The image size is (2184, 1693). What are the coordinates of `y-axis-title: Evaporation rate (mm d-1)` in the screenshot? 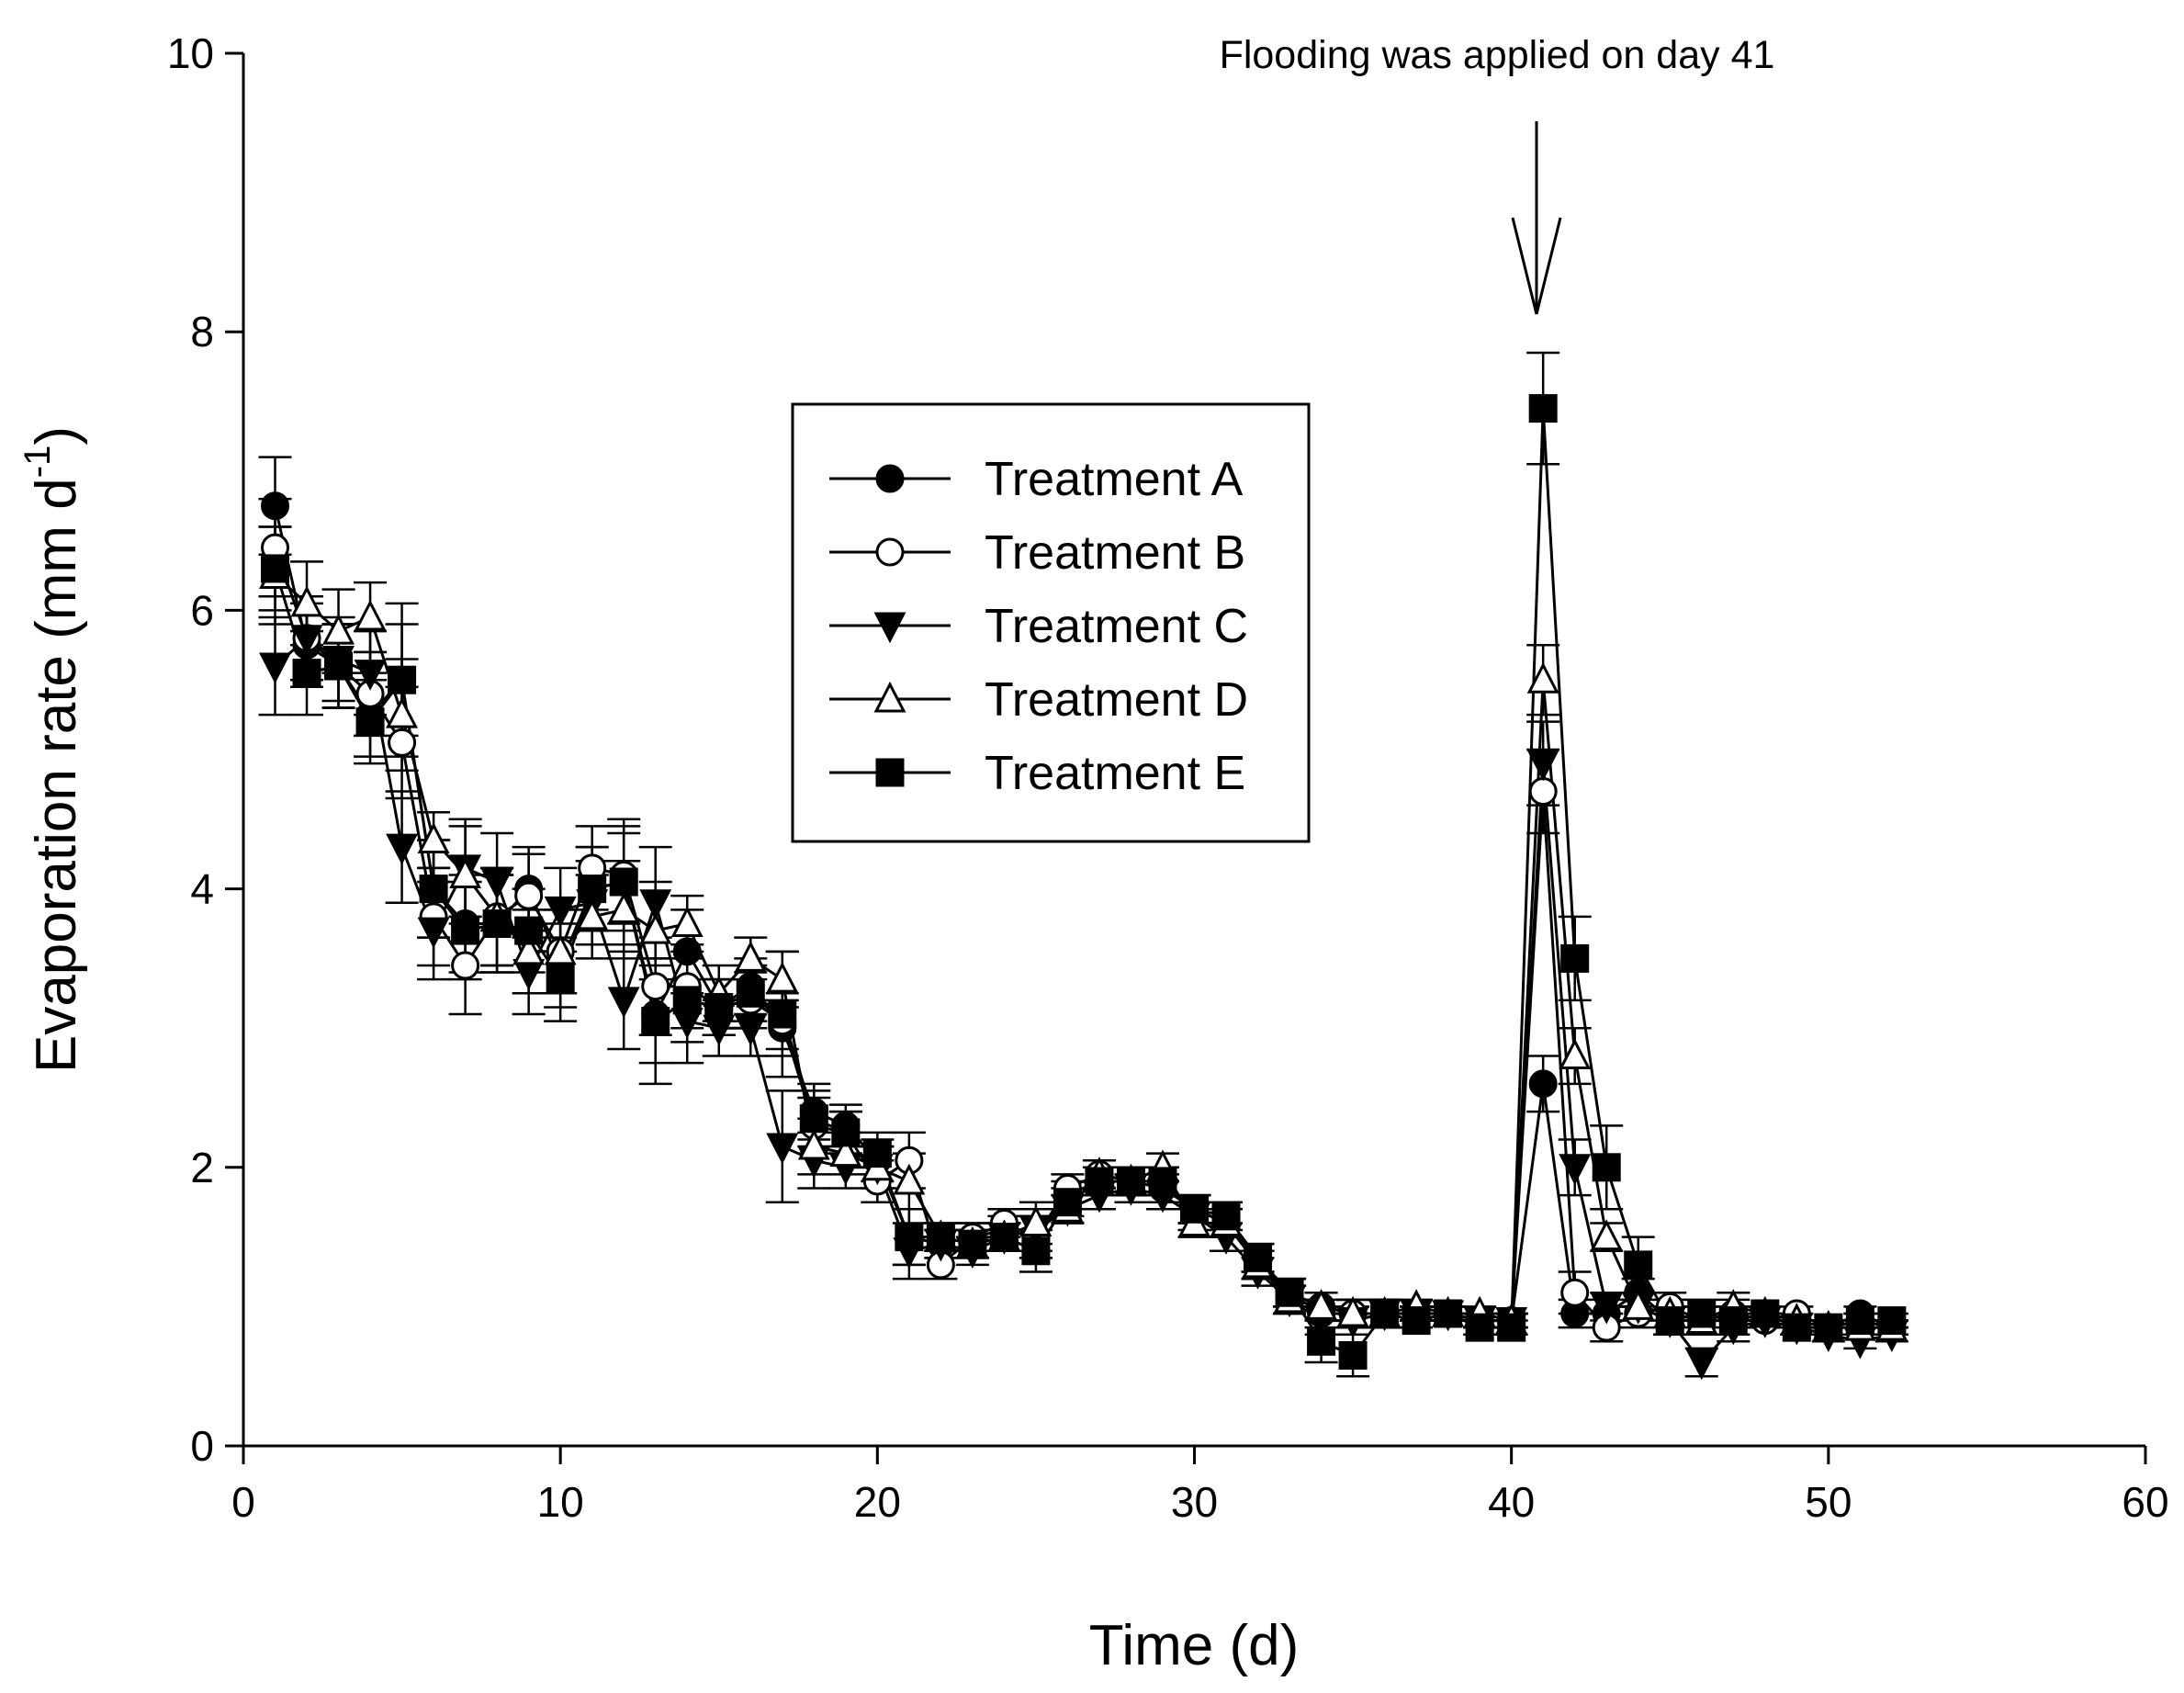 It's located at (52, 749).